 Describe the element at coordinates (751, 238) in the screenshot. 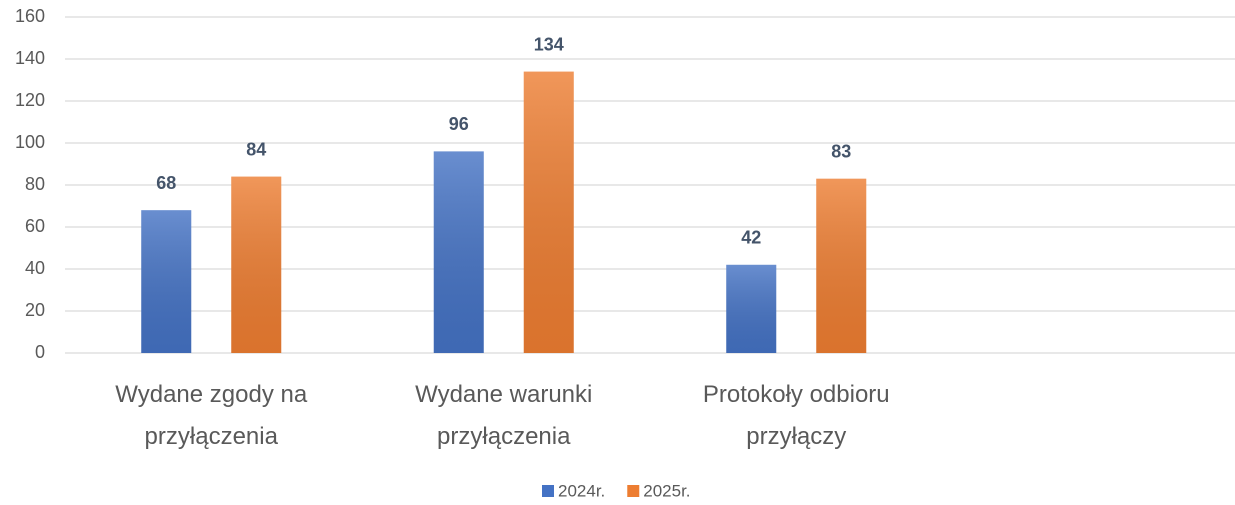

I see `value-label: 42` at that location.